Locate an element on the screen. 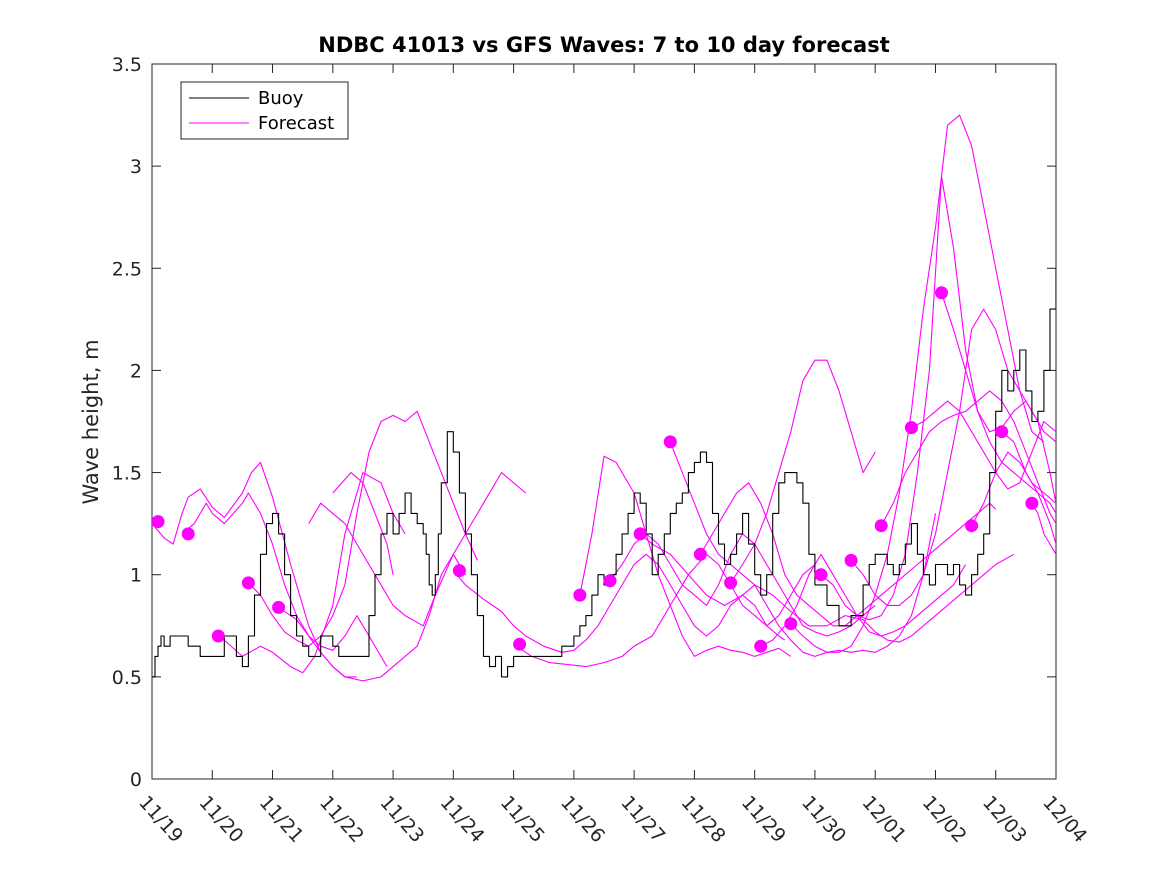 This screenshot has height=875, width=1167. y-tick-label: 2 is located at coordinates (136, 371).